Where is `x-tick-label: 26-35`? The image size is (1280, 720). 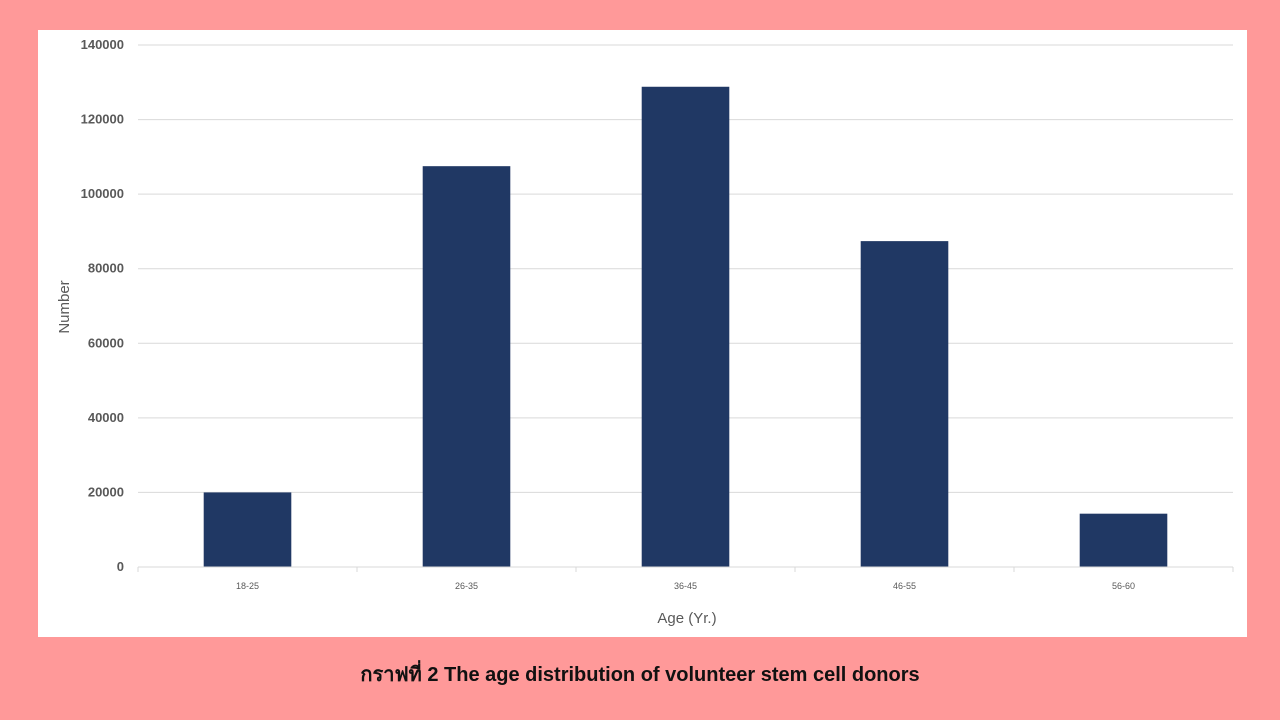 x-tick-label: 26-35 is located at coordinates (466, 586).